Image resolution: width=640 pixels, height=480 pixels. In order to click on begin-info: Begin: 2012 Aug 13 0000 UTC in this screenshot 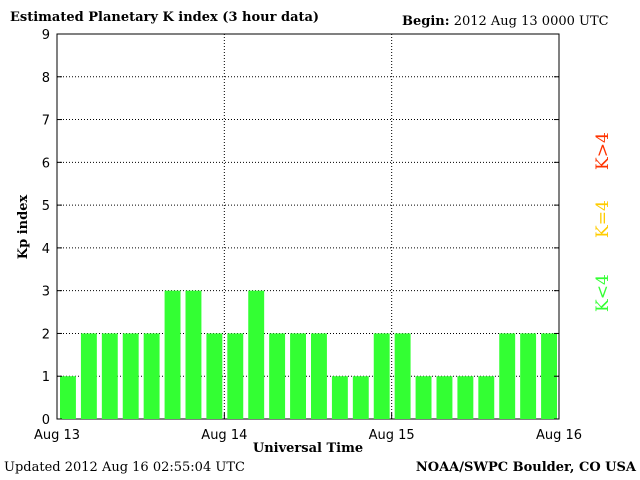, I will do `click(505, 21)`.